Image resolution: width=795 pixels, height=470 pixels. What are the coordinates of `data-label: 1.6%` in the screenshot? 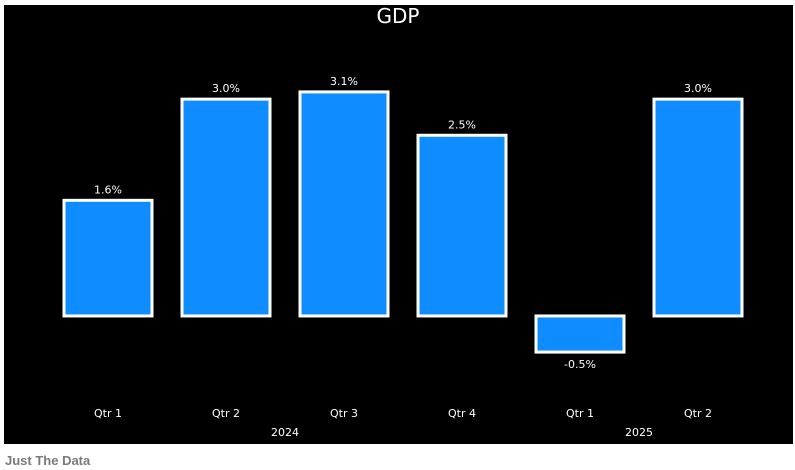 It's located at (108, 189).